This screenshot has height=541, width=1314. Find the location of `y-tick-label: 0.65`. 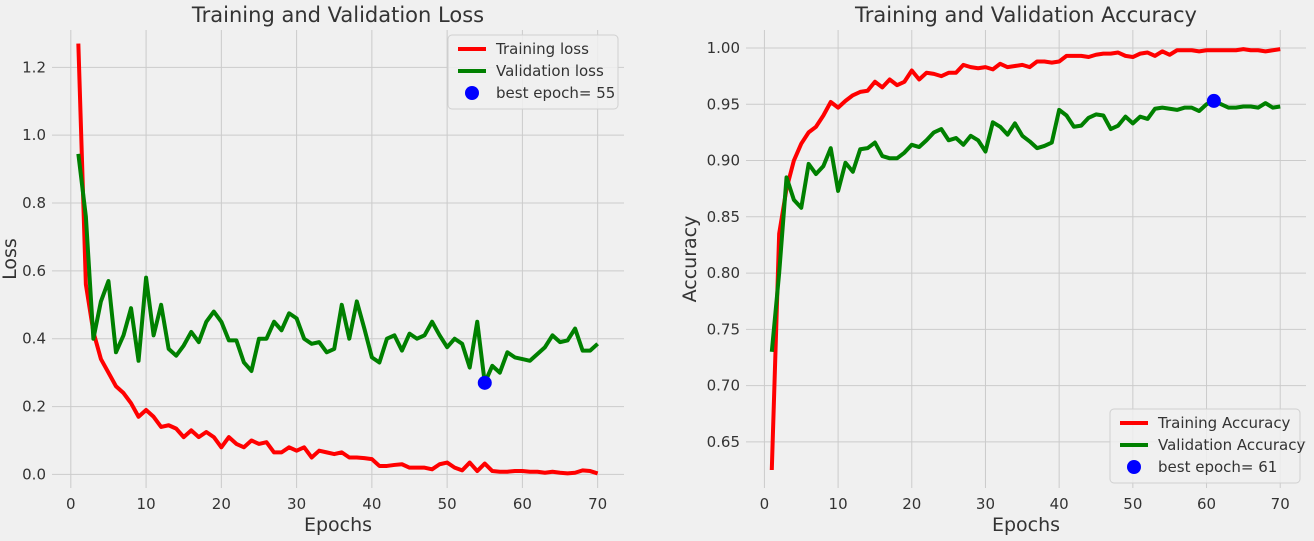

y-tick-label: 0.65 is located at coordinates (723, 442).